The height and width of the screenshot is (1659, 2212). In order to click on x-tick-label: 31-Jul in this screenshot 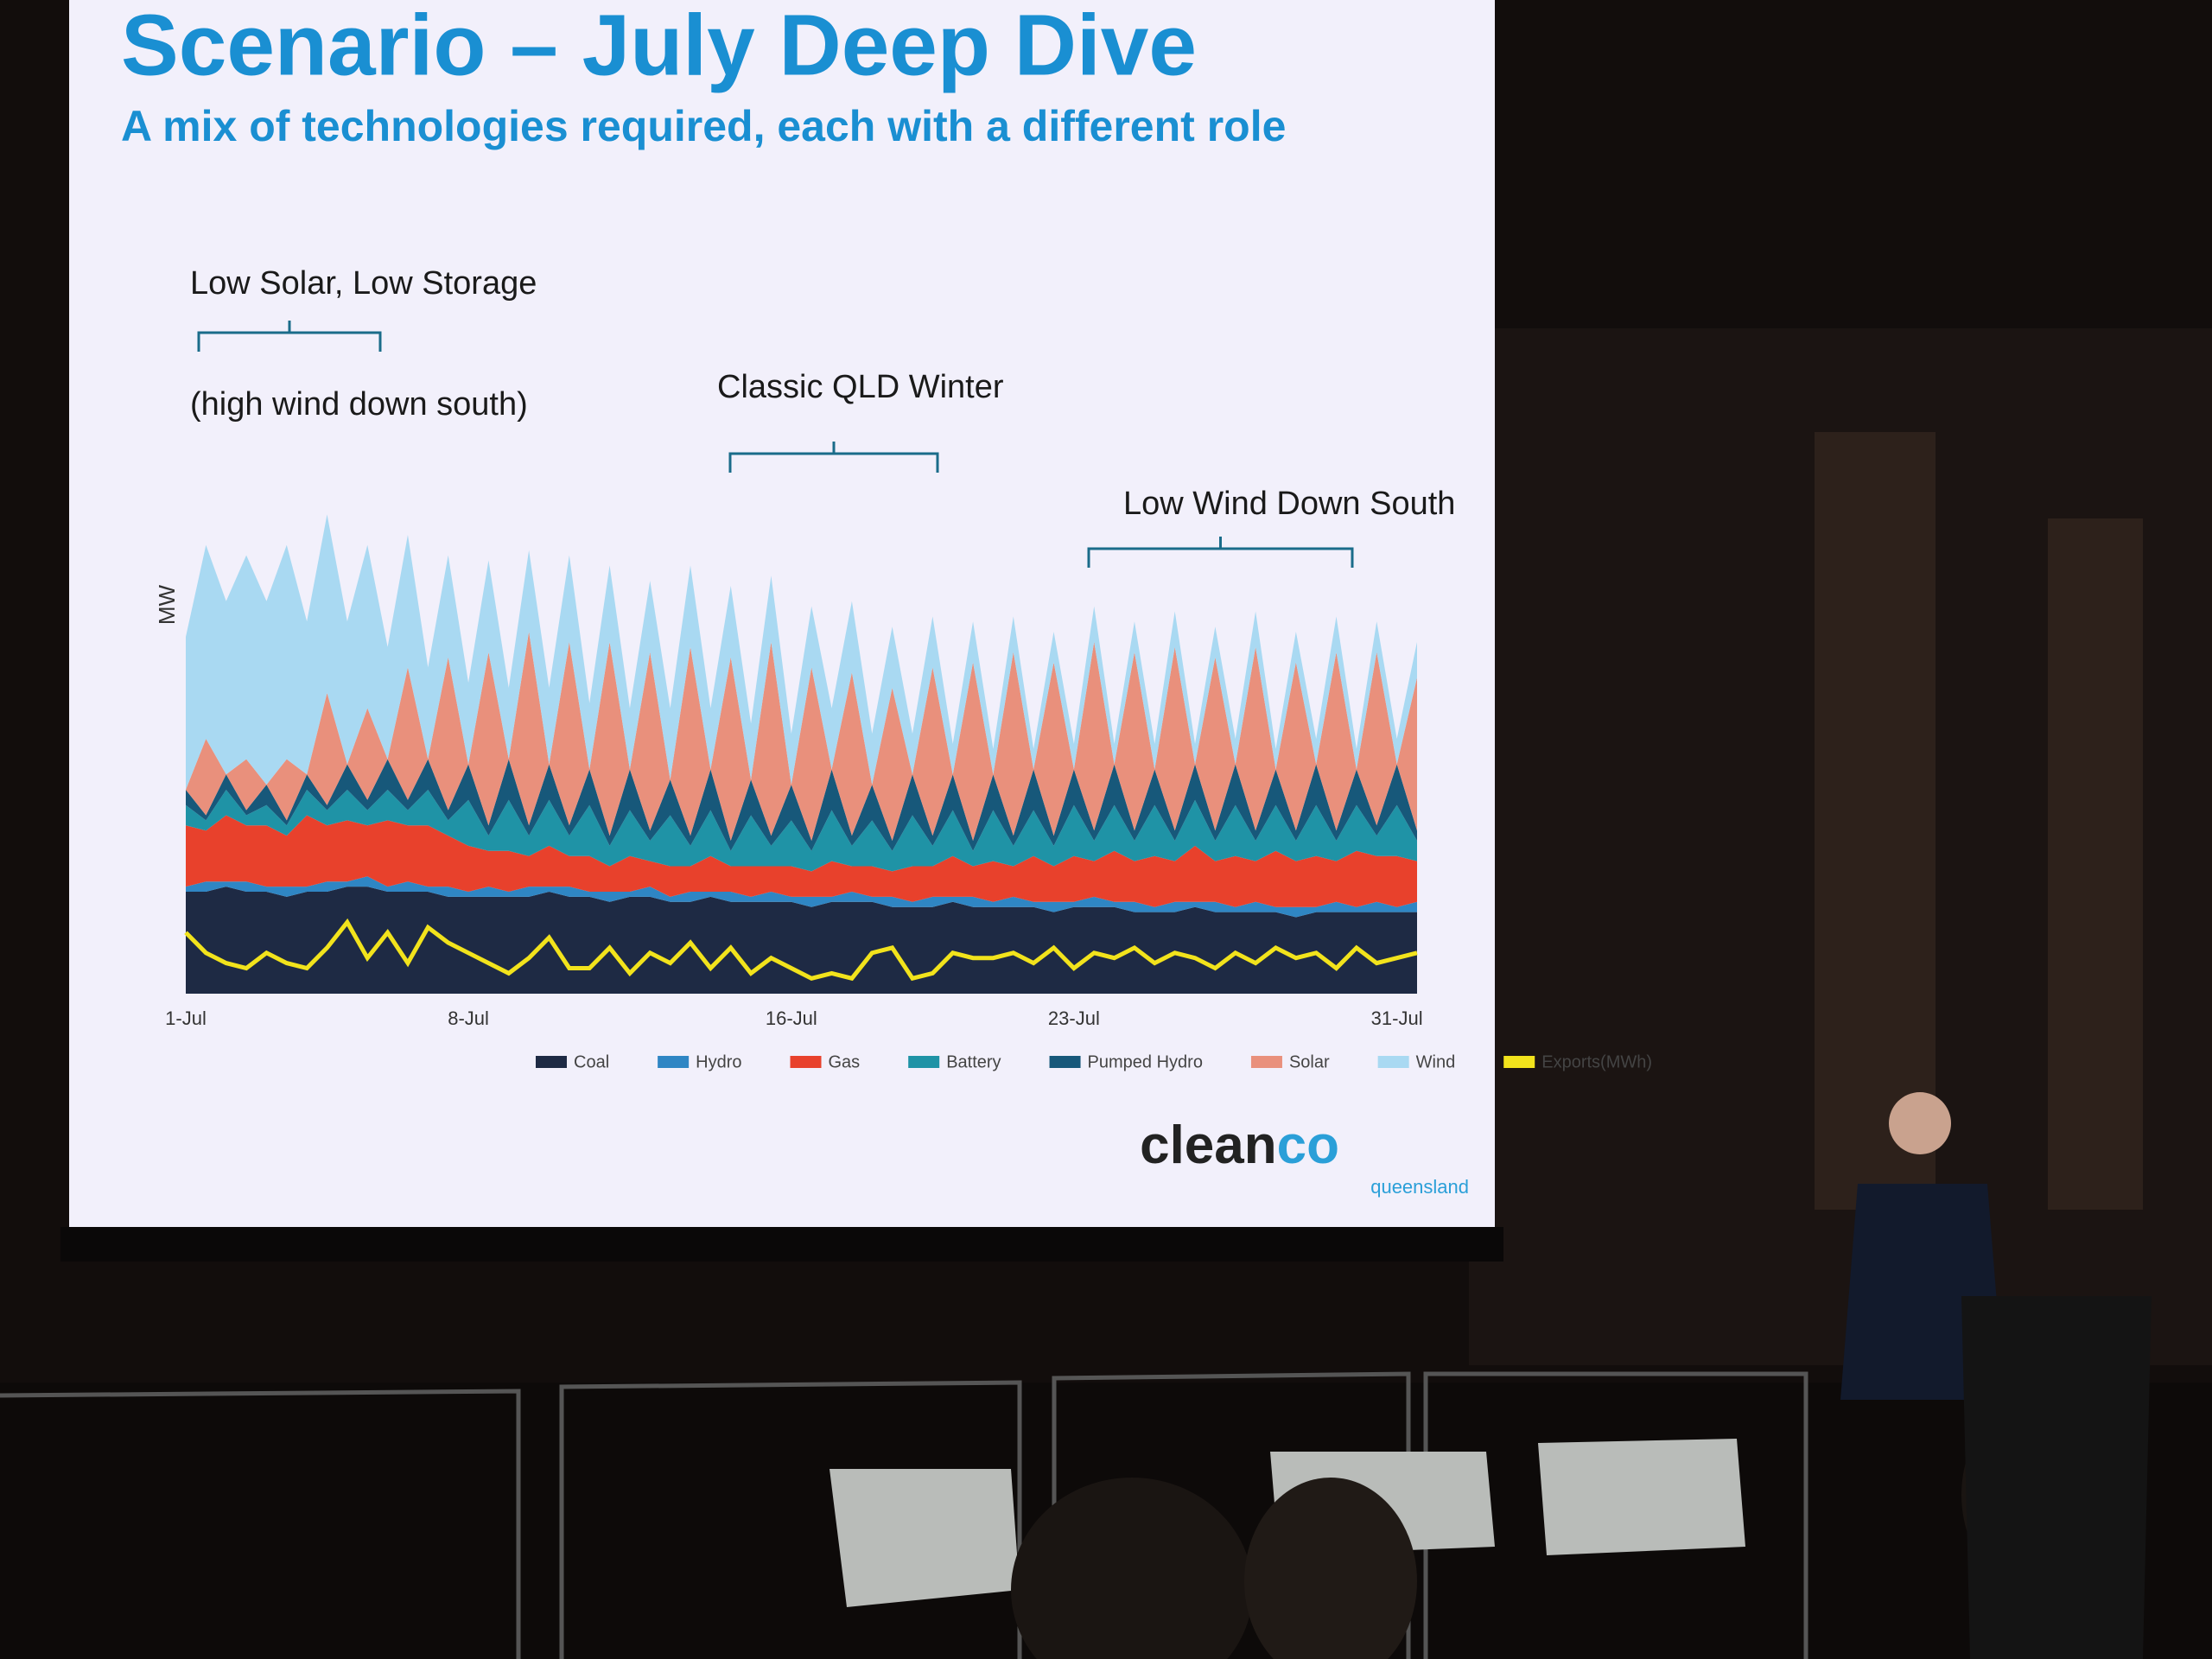, I will do `click(1397, 1018)`.